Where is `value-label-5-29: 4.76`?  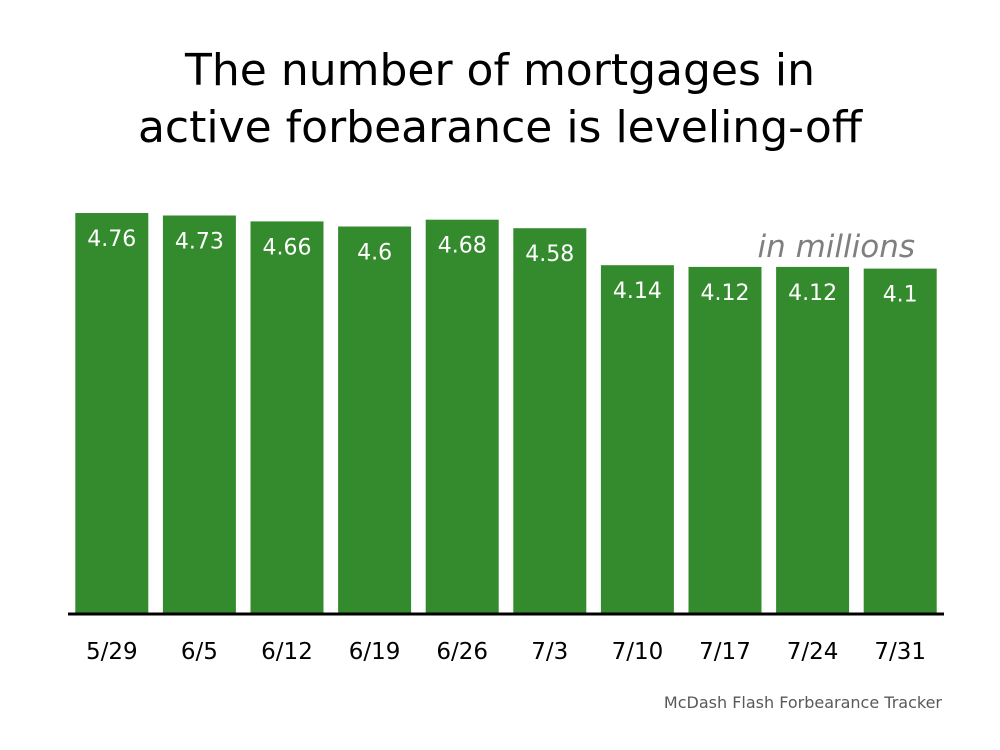
value-label-5-29: 4.76 is located at coordinates (111, 239).